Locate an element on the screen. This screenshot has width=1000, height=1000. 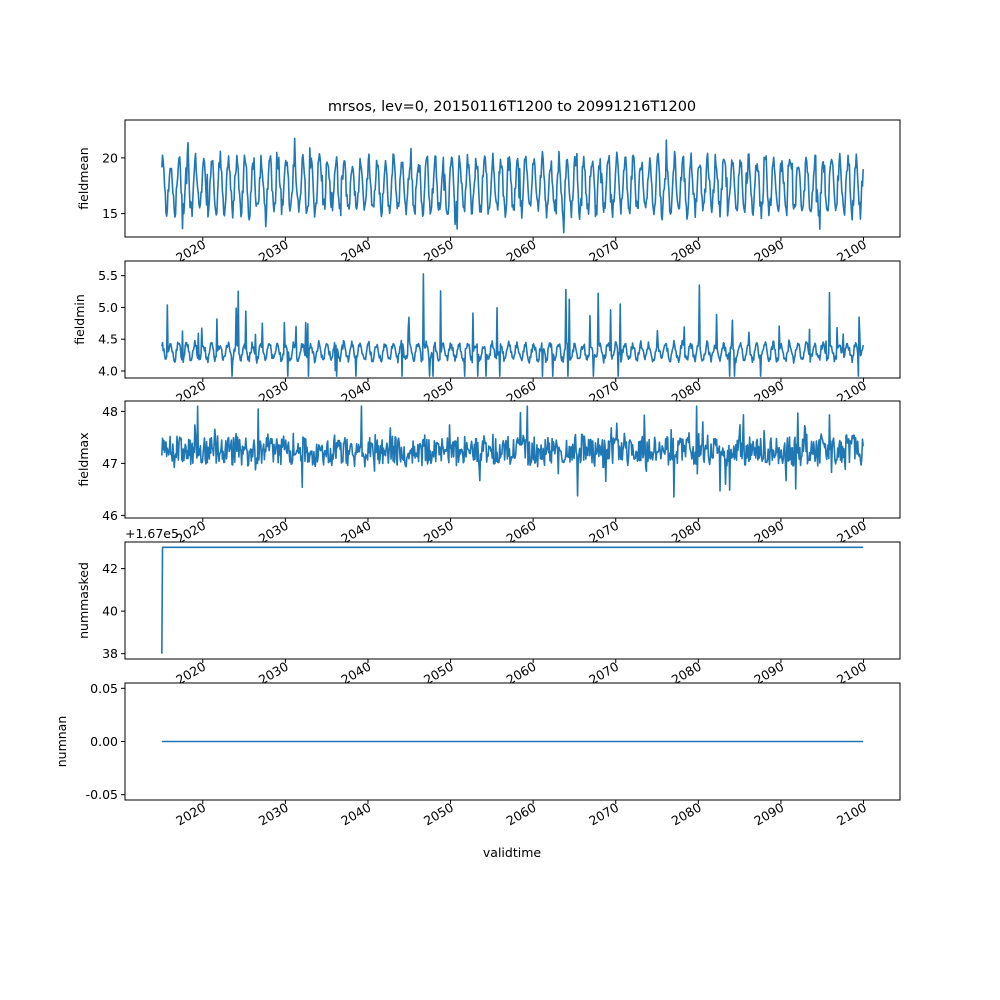
y-axis-label-fieldmean: fieldmean is located at coordinates (83, 178).